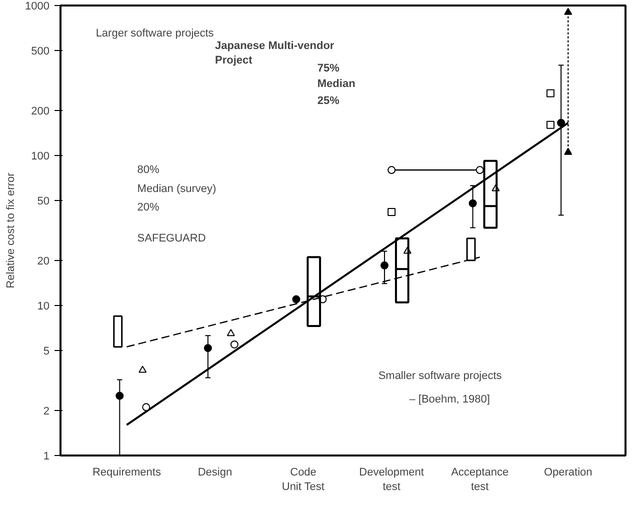 This screenshot has height=510, width=635. Describe the element at coordinates (40, 52) in the screenshot. I see `y-tick-label: 500` at that location.